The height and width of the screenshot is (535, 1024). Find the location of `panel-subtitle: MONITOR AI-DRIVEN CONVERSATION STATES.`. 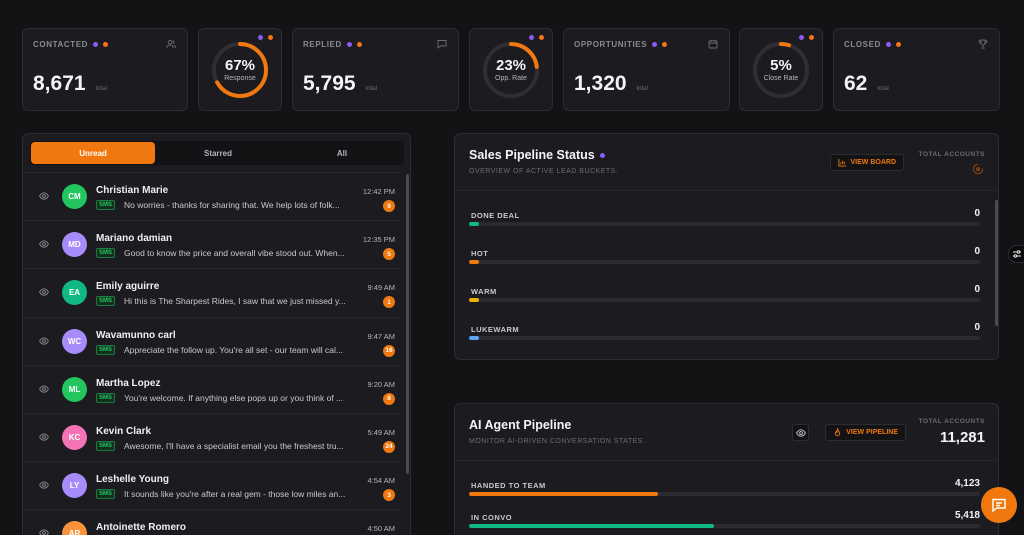

panel-subtitle: MONITOR AI-DRIVEN CONVERSATION STATES. is located at coordinates (557, 441).